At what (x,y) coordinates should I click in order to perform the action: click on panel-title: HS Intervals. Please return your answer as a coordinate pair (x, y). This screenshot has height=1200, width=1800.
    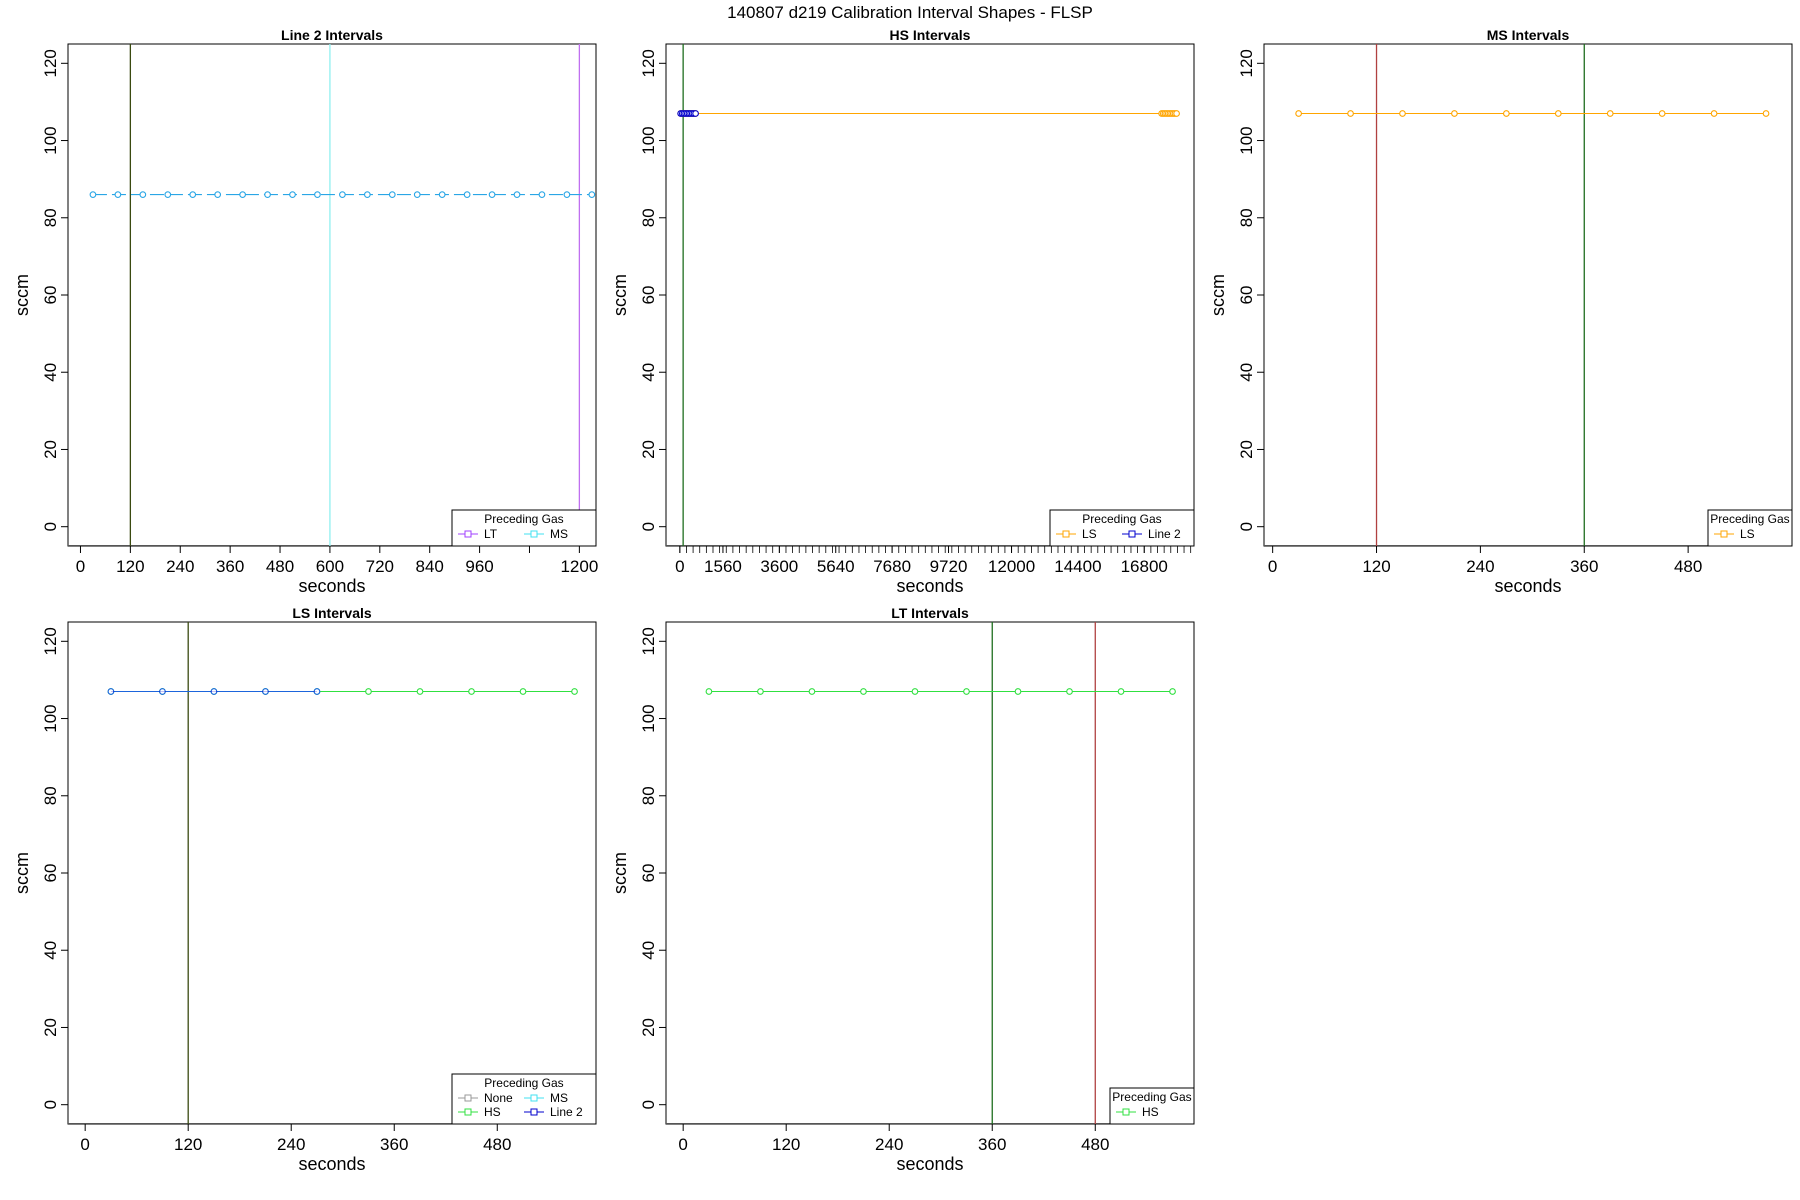
    Looking at the image, I should click on (930, 35).